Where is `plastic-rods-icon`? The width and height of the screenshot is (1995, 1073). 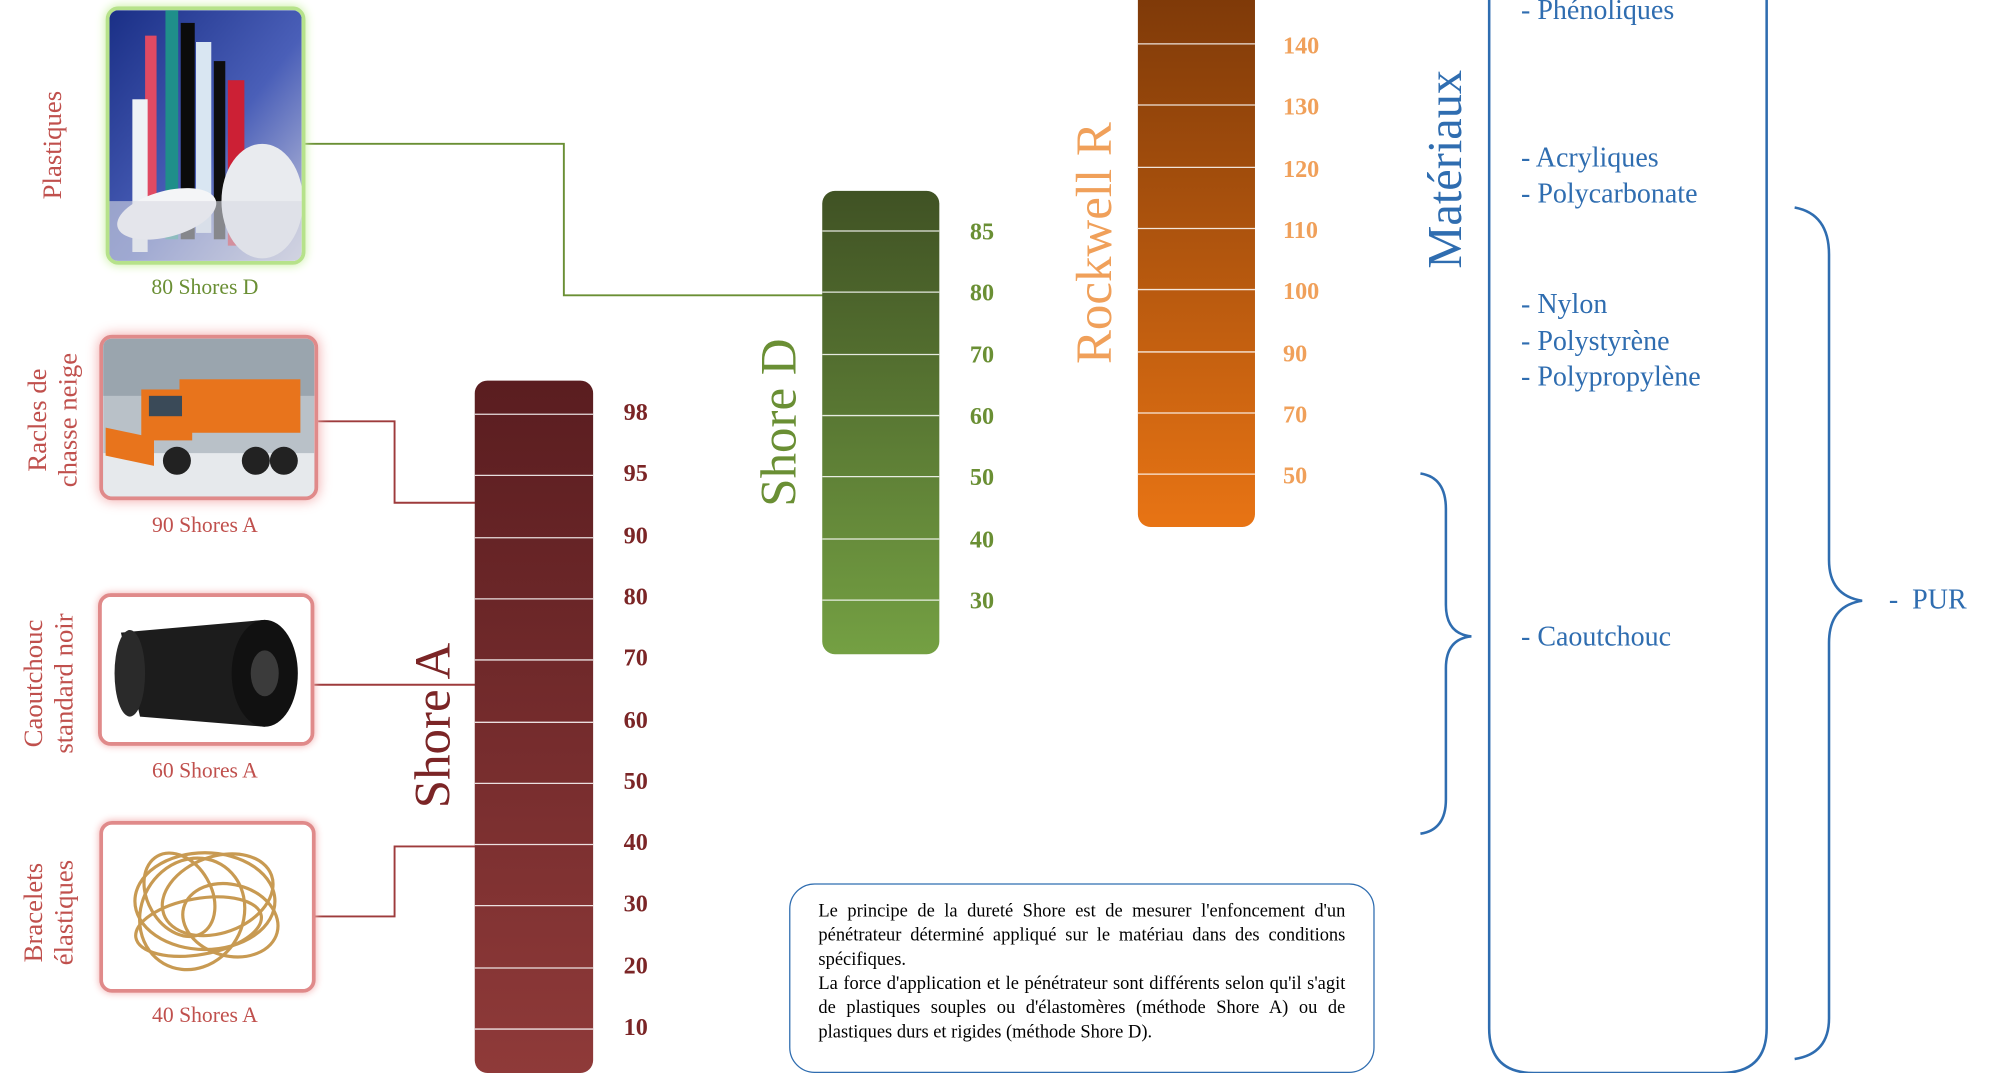 plastic-rods-icon is located at coordinates (205, 135).